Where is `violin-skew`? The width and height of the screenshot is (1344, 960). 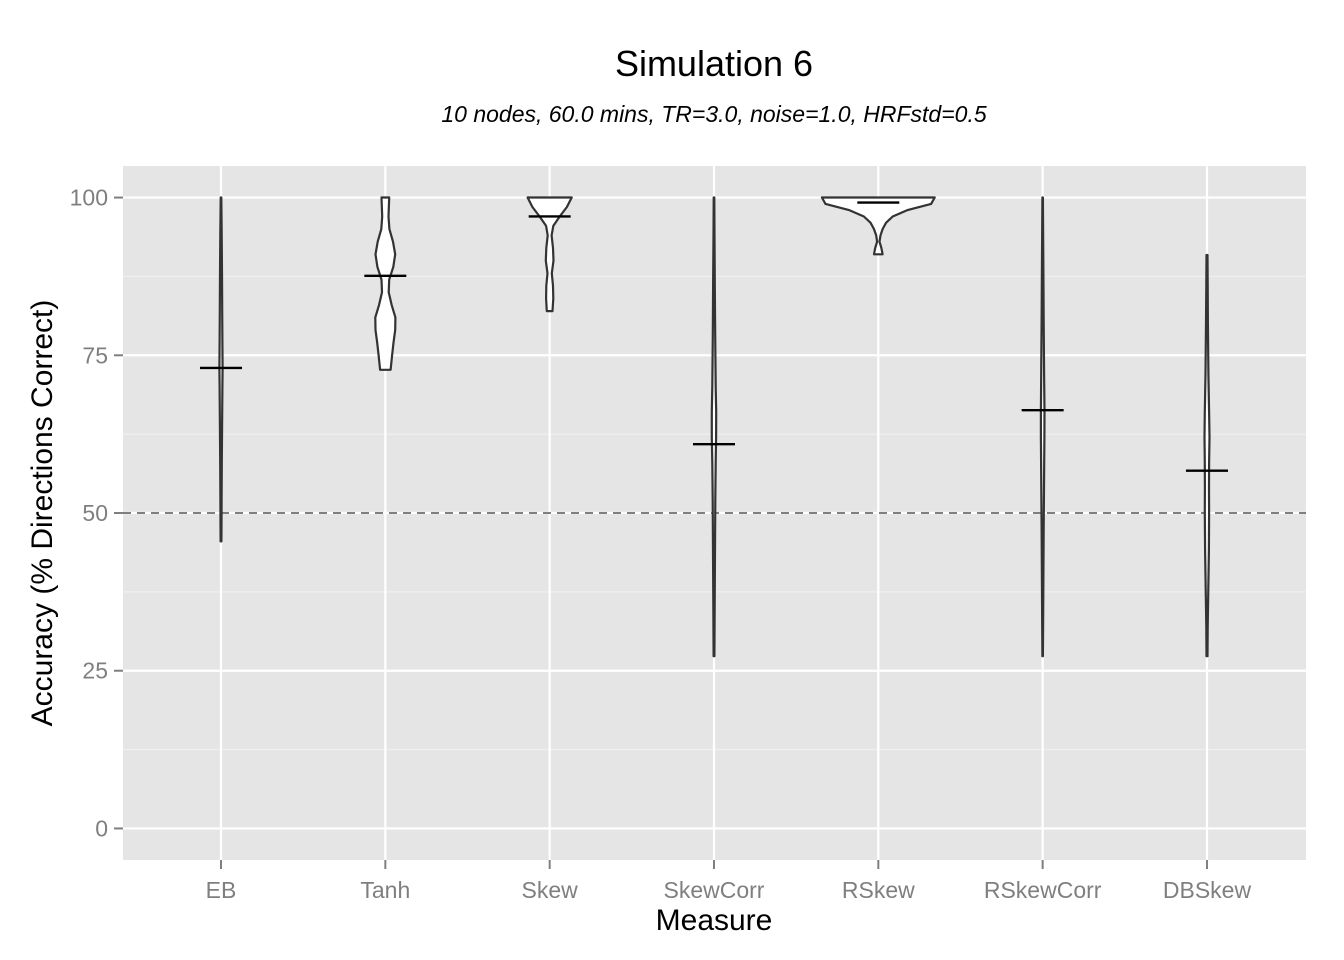
violin-skew is located at coordinates (549, 254).